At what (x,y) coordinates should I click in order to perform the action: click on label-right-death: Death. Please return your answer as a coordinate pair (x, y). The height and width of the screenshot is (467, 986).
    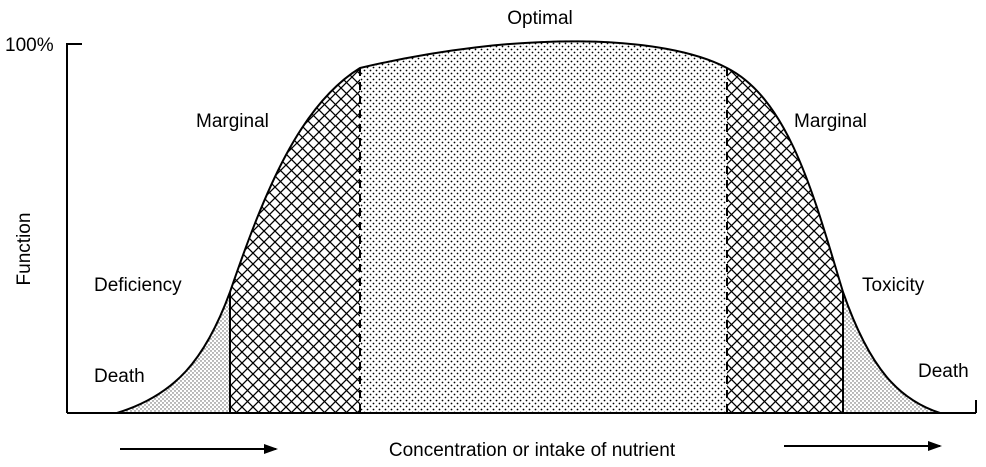
    Looking at the image, I should click on (943, 371).